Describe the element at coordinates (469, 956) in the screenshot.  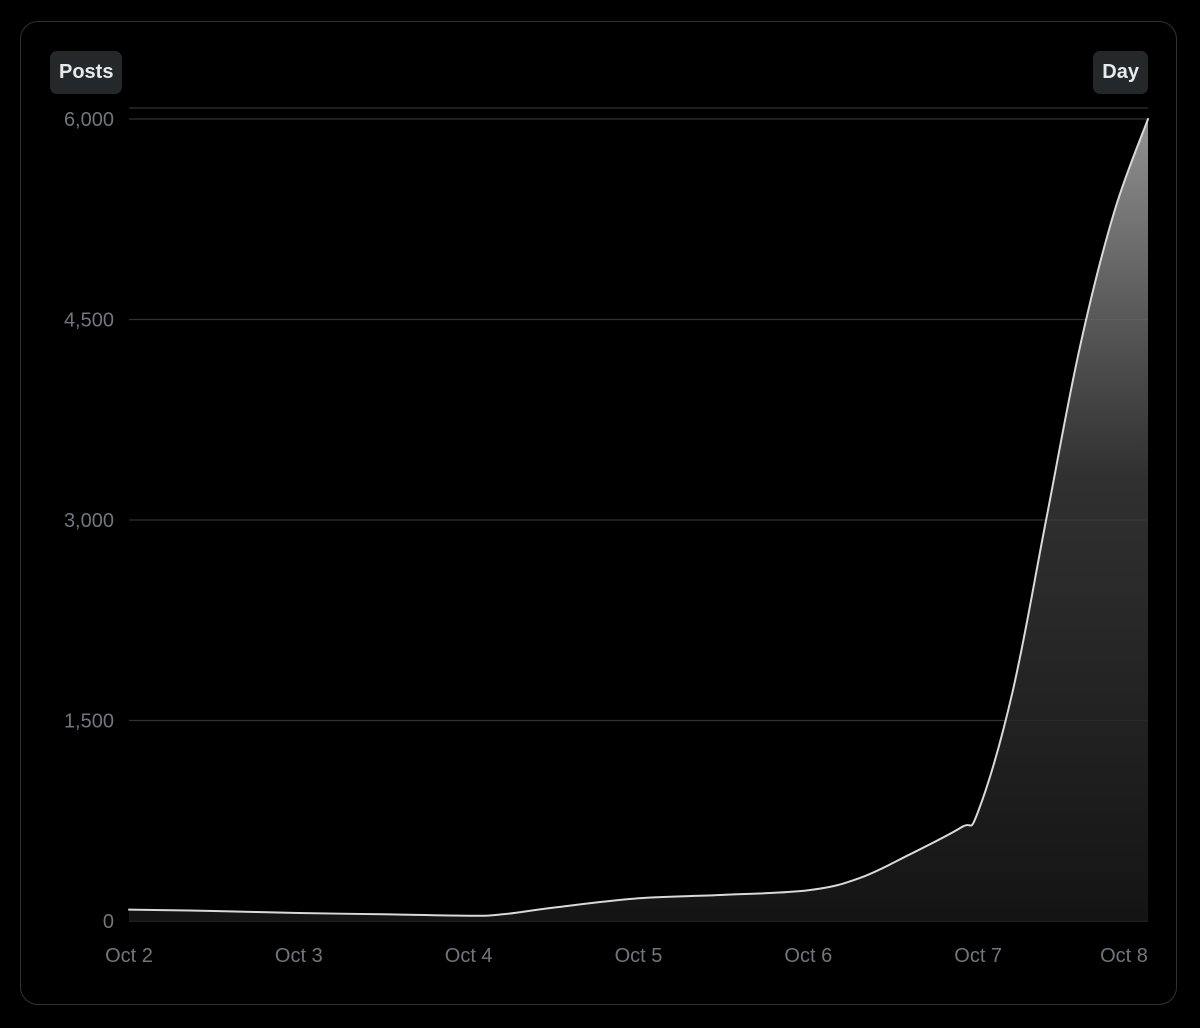
I see `x-tick-label-3: Oct 4` at that location.